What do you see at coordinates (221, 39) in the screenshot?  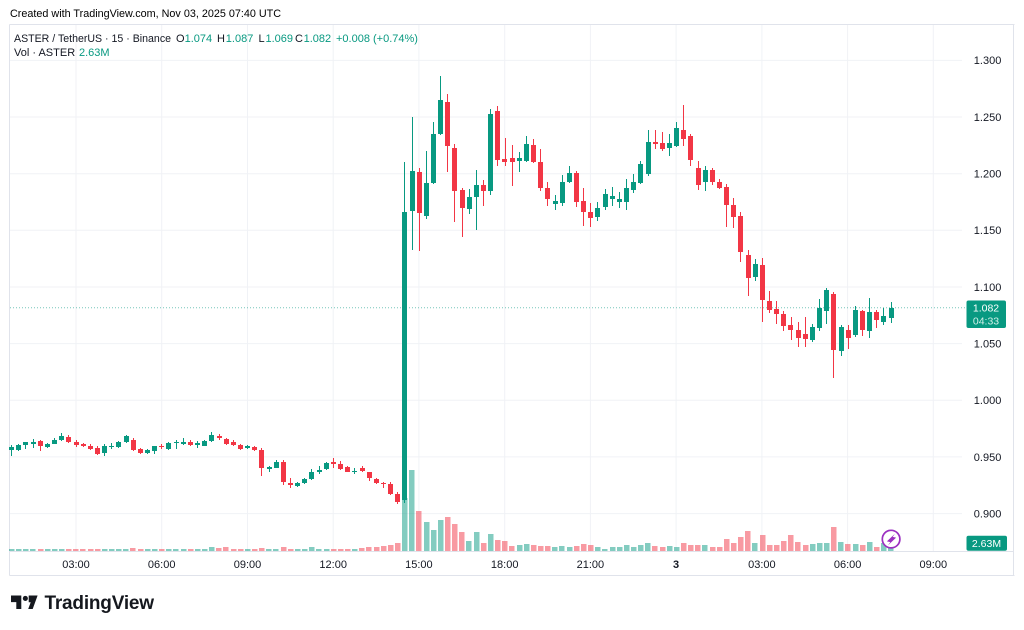 I see `svg-text: H` at bounding box center [221, 39].